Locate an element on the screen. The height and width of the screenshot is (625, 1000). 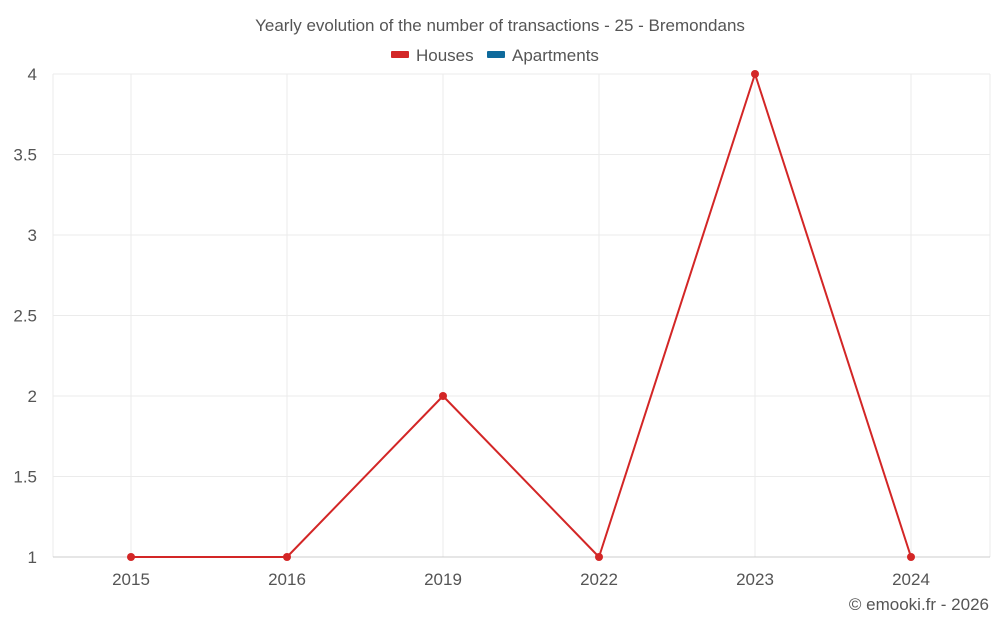
x-tick-label: 2022 is located at coordinates (599, 579).